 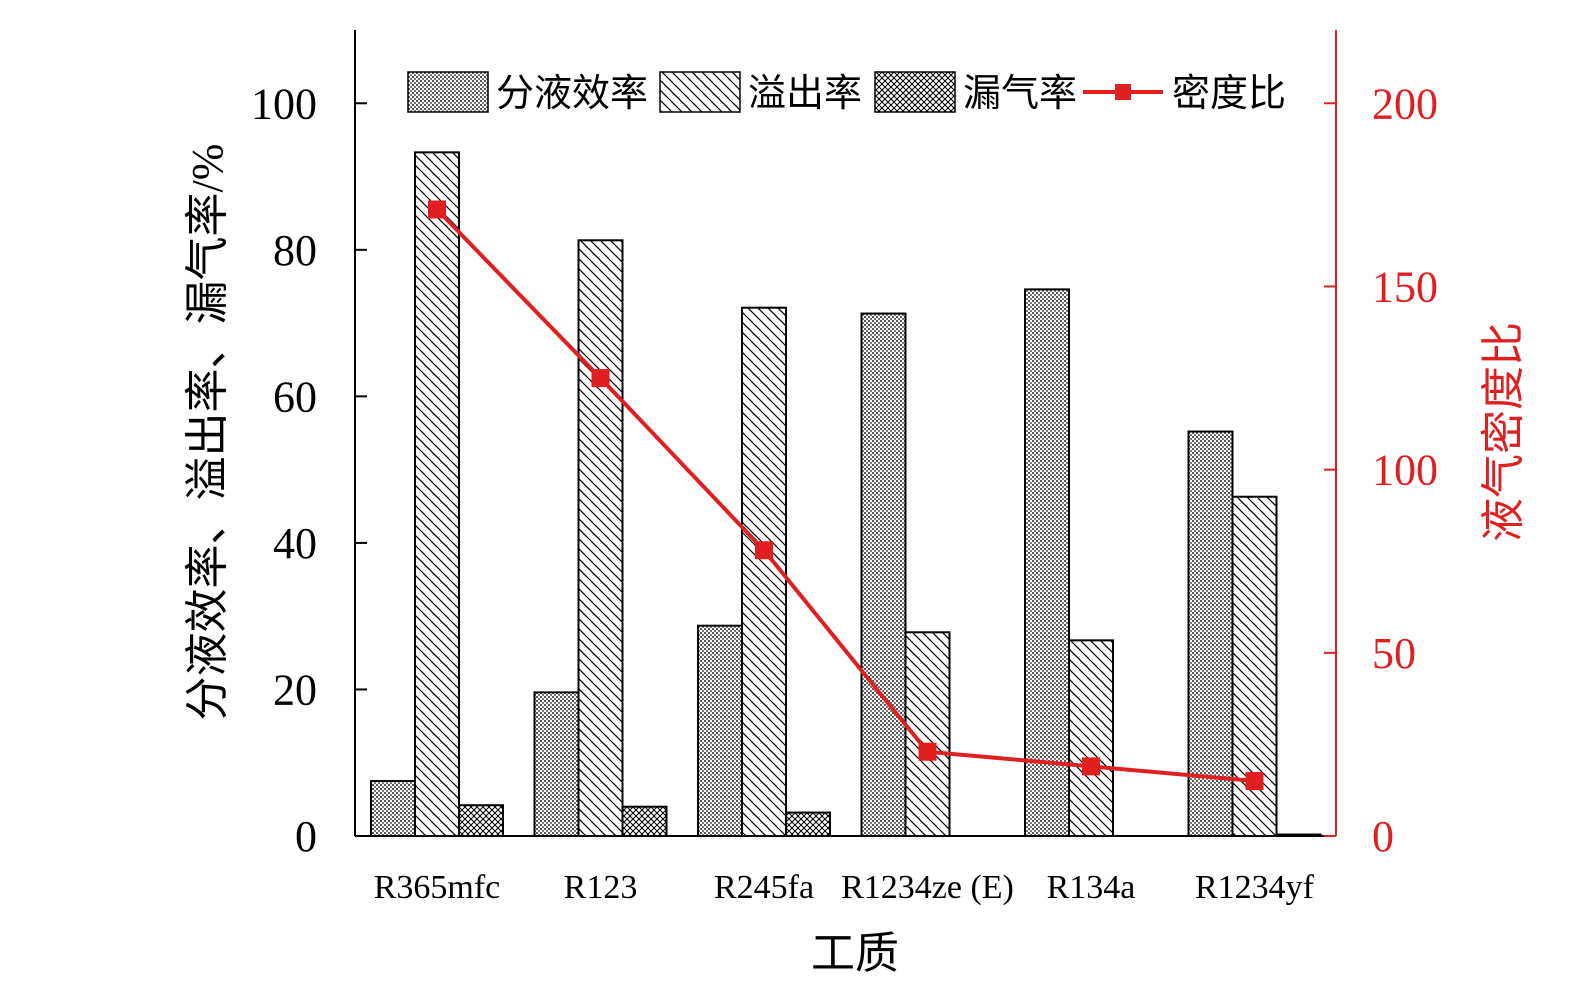 What do you see at coordinates (295, 689) in the screenshot?
I see `left-y-tick-label-1: 20` at bounding box center [295, 689].